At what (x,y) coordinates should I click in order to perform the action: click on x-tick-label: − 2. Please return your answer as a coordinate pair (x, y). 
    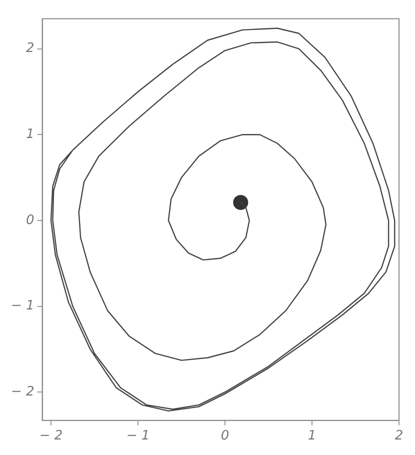
    Looking at the image, I should click on (51, 436).